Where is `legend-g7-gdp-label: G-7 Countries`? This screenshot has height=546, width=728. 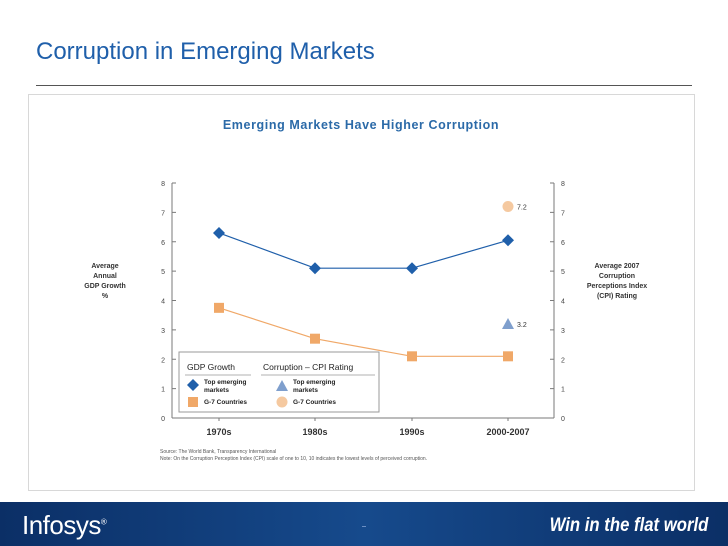 legend-g7-gdp-label: G-7 Countries is located at coordinates (225, 402).